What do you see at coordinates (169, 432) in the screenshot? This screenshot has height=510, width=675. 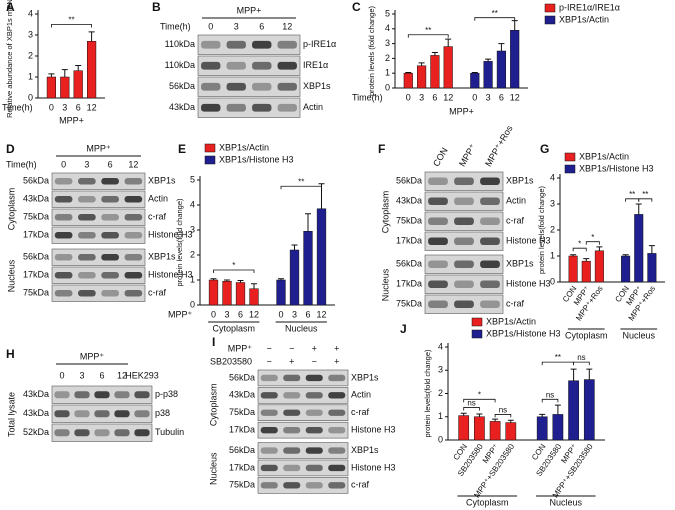 I see `protein-label: Tubulin` at bounding box center [169, 432].